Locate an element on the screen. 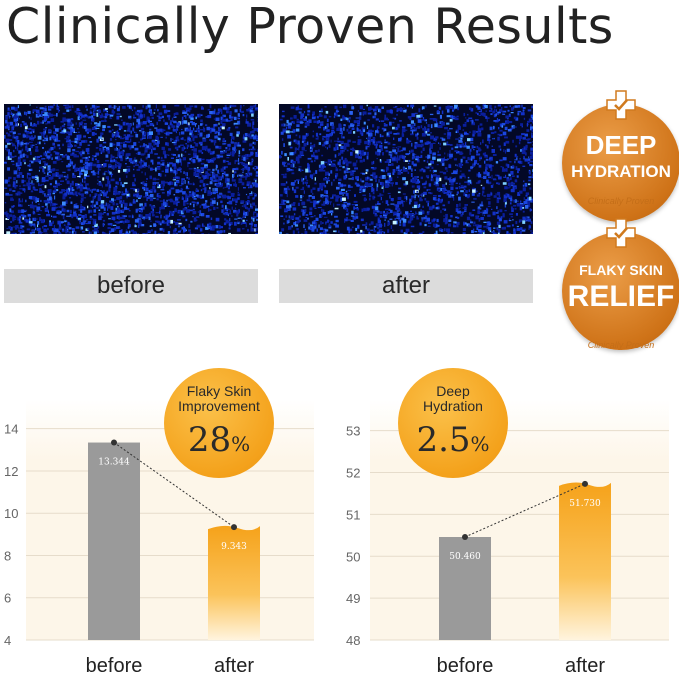  flaky-skin-improvement-callout: Flaky Skin Improvement 28% is located at coordinates (219, 423).